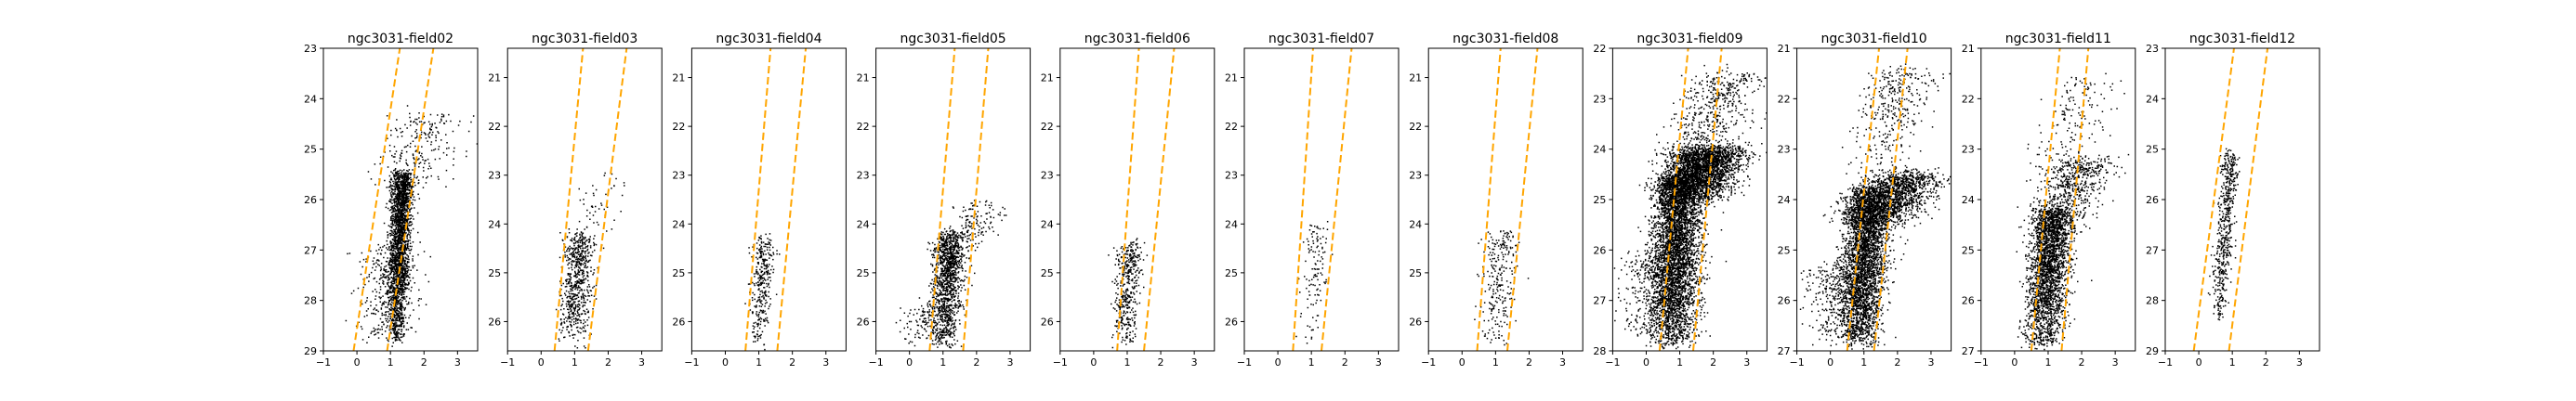  I want to click on panel-title: ngc3031-field10, so click(1874, 39).